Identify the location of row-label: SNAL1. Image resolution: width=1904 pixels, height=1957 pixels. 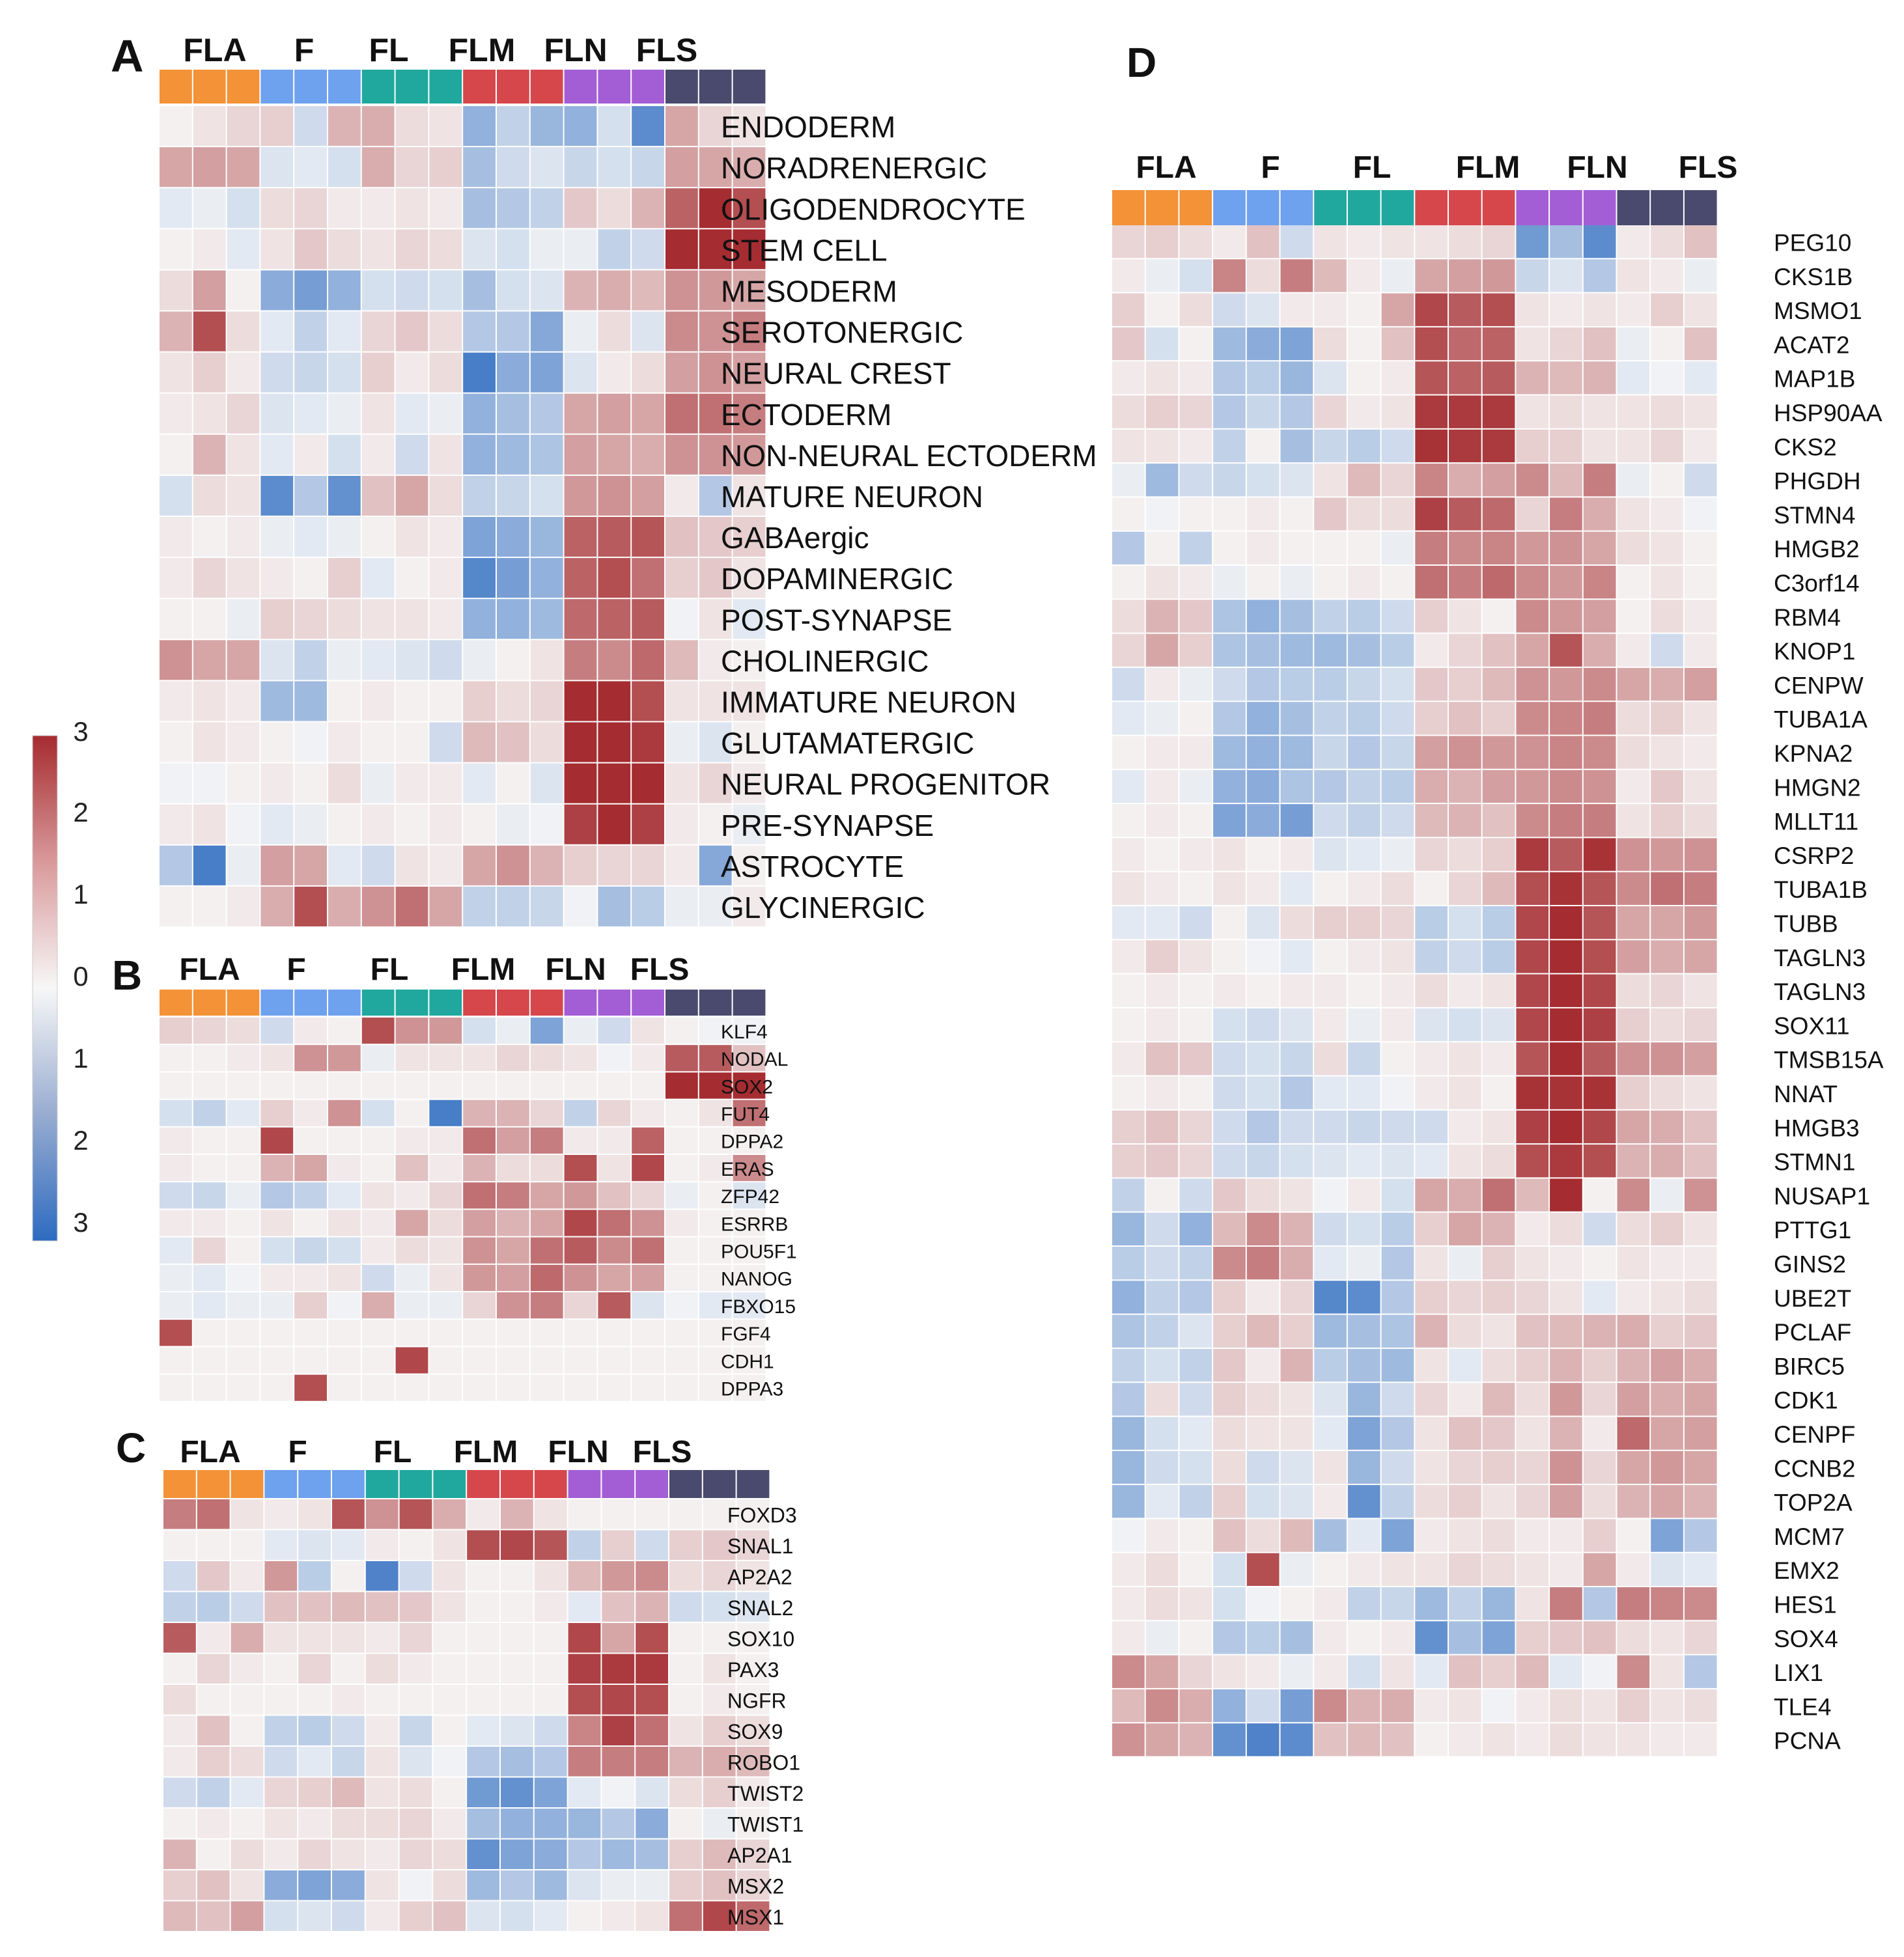
(760, 1546).